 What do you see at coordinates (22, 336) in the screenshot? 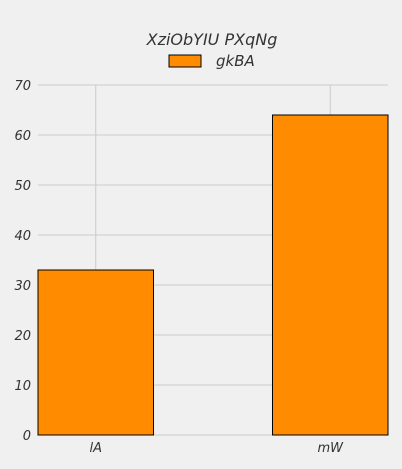
I see `y-tick-label: 20` at bounding box center [22, 336].